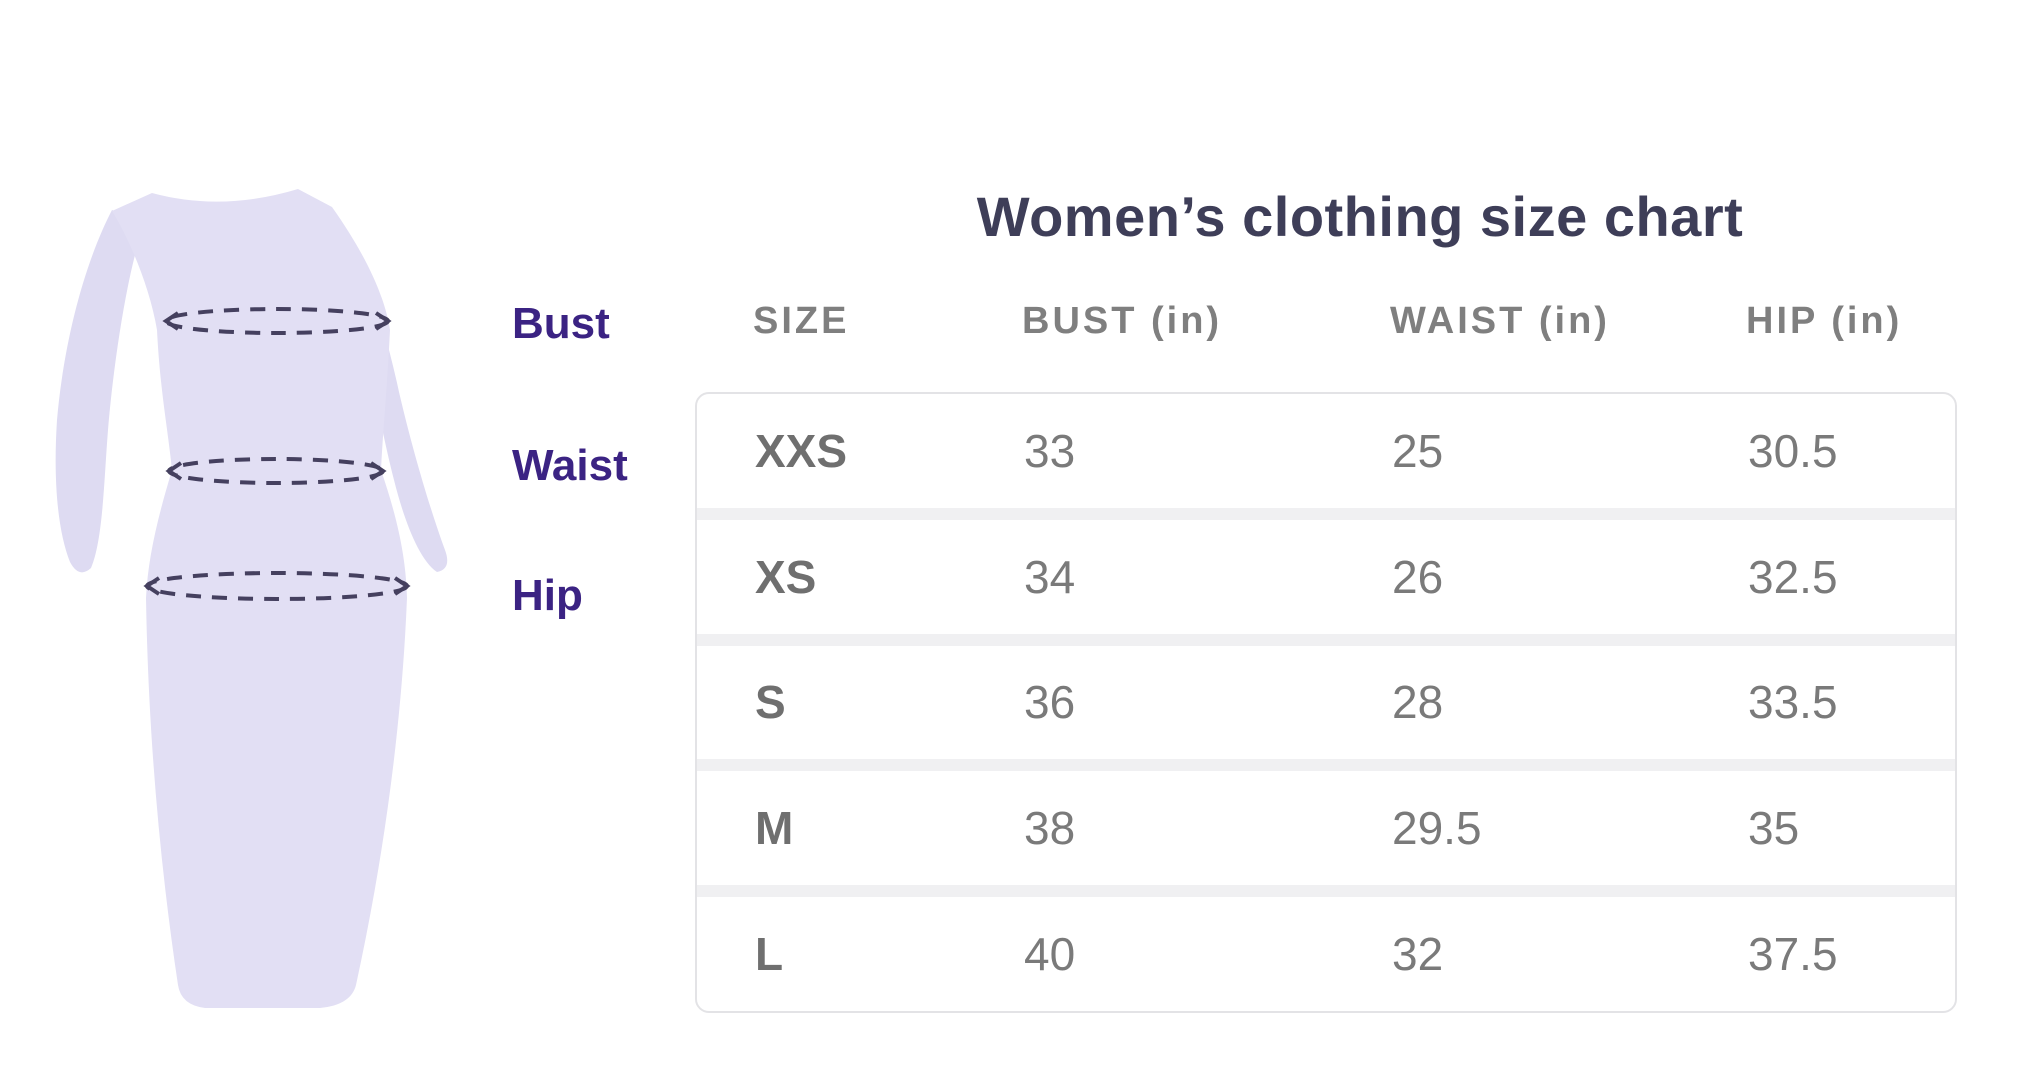 This screenshot has width=2032, height=1084. I want to click on value-cell: 25, so click(1418, 450).